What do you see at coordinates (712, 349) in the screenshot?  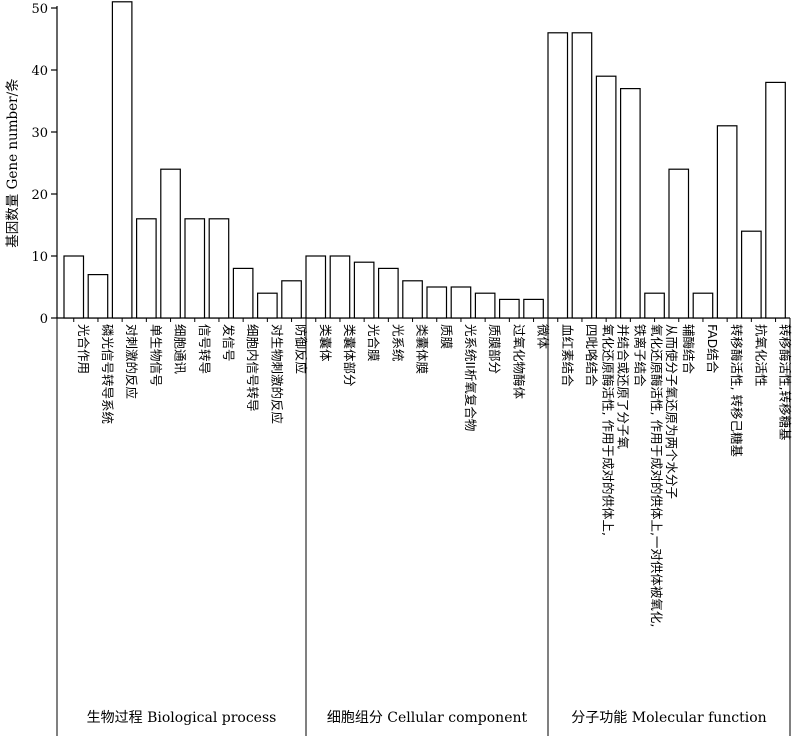 I see `category-label: FAD结合` at bounding box center [712, 349].